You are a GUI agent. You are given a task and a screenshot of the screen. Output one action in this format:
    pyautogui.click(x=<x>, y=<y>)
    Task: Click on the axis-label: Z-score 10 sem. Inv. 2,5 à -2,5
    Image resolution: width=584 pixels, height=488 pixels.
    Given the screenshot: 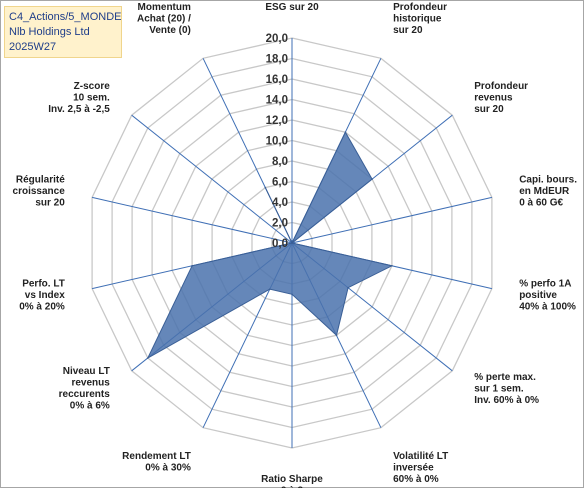 What is the action you would take?
    pyautogui.click(x=79, y=98)
    